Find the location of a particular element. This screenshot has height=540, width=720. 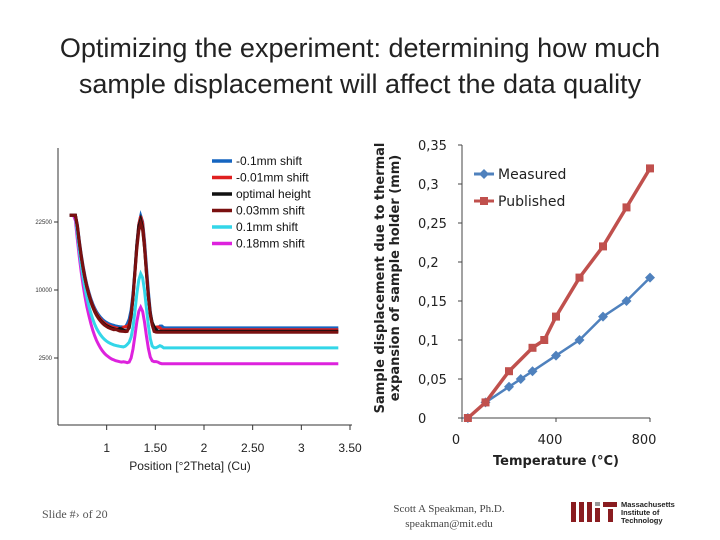

displacement-y-tick-label: 0,35 is located at coordinates (432, 146).